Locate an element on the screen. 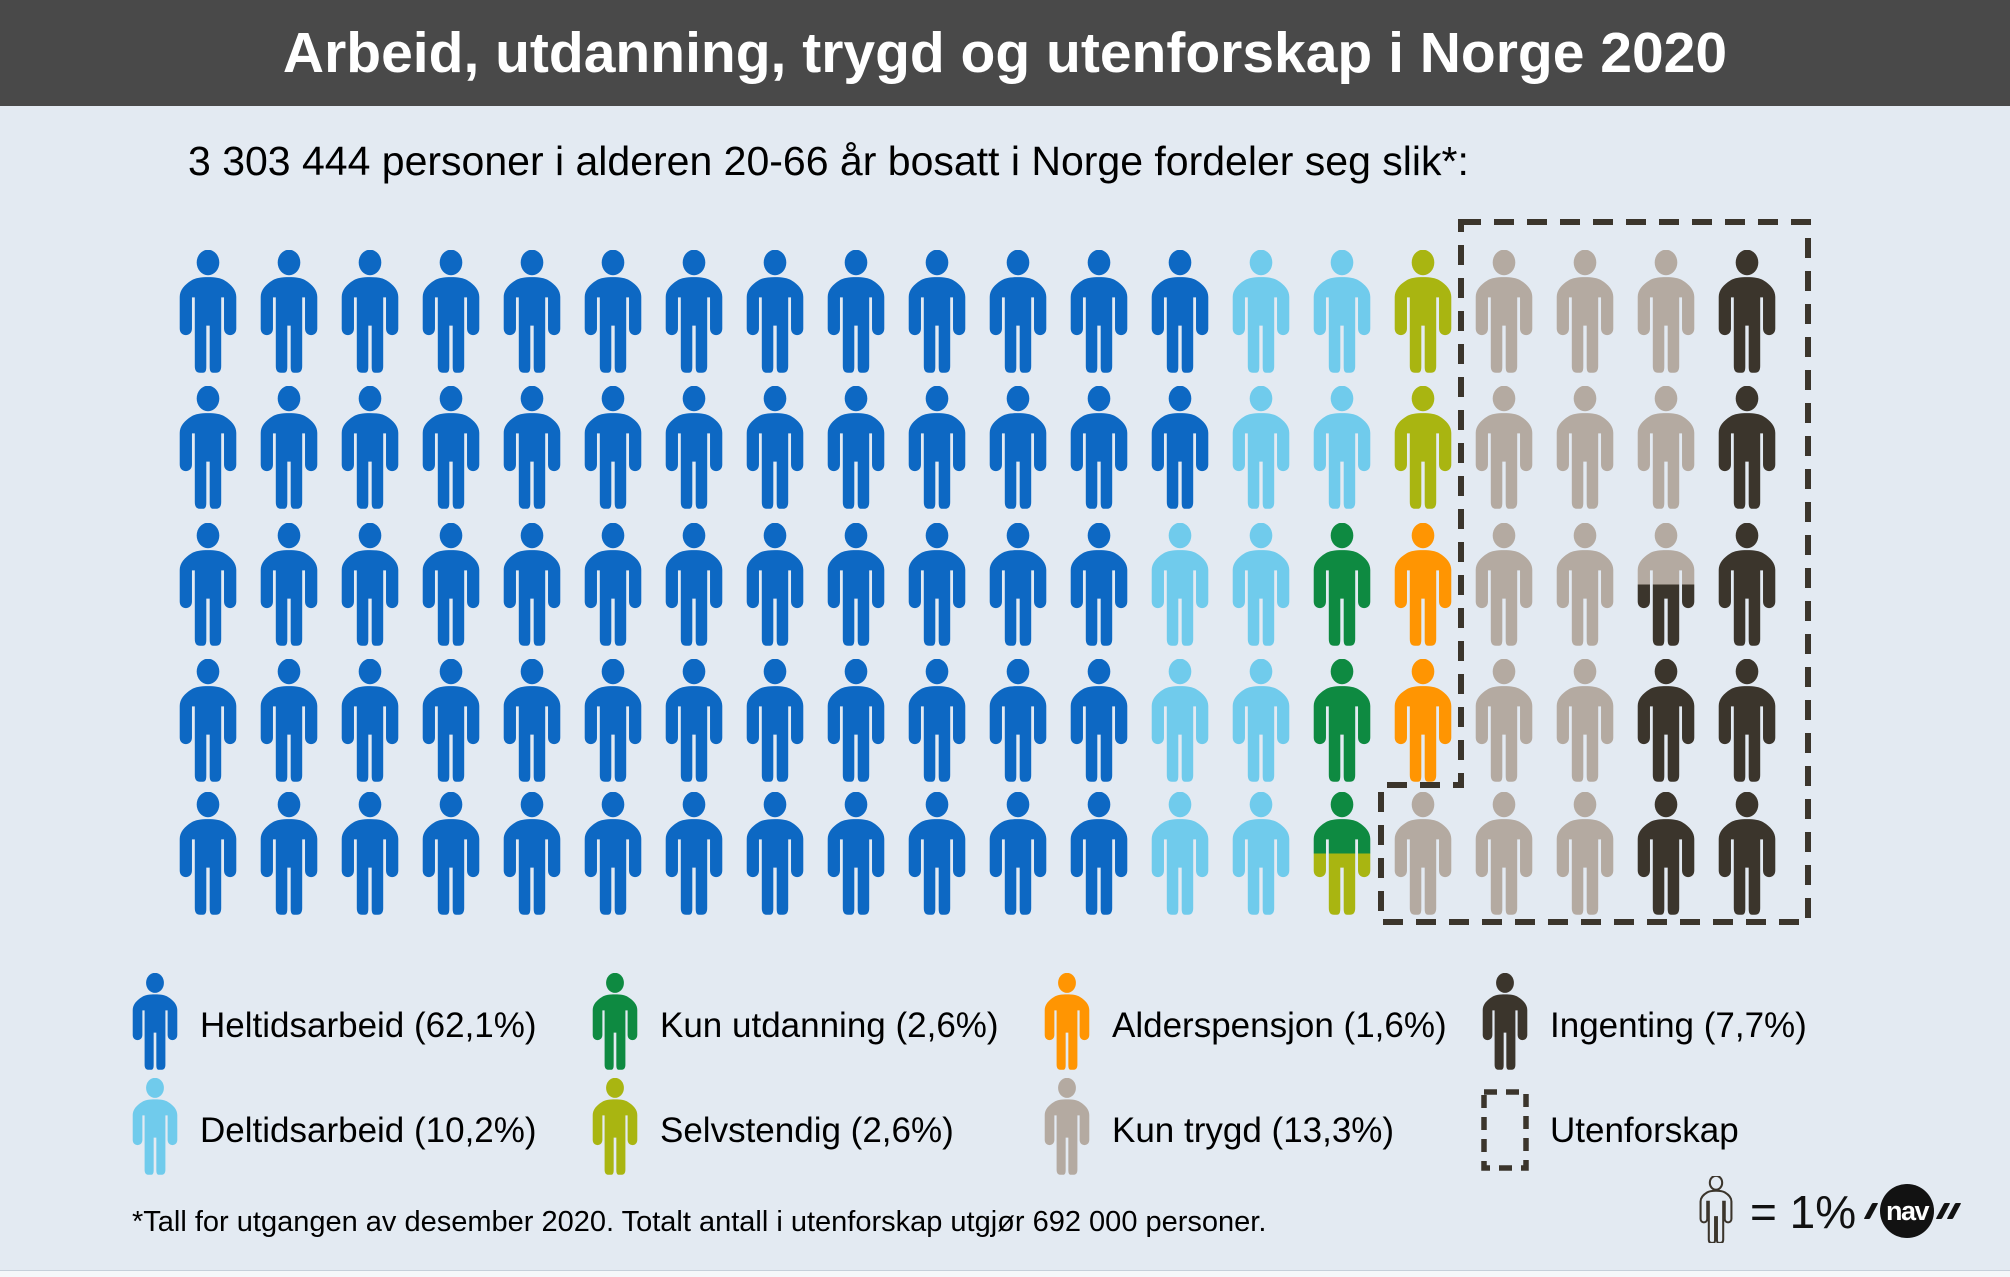  nav-logo-text: nav is located at coordinates (1907, 1210).